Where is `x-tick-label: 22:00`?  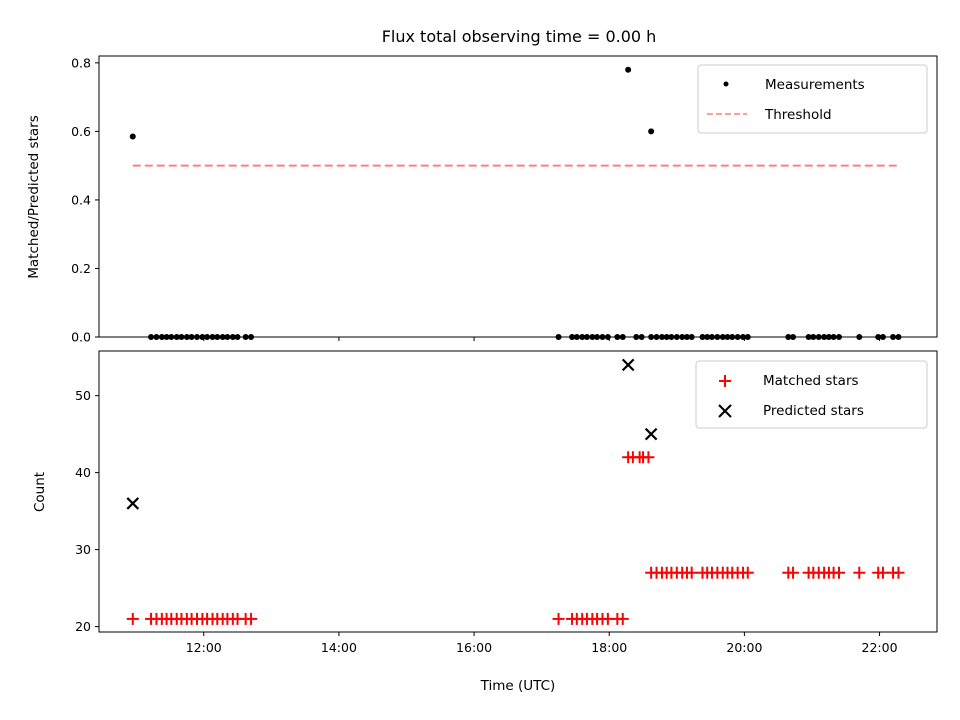 x-tick-label: 22:00 is located at coordinates (880, 647).